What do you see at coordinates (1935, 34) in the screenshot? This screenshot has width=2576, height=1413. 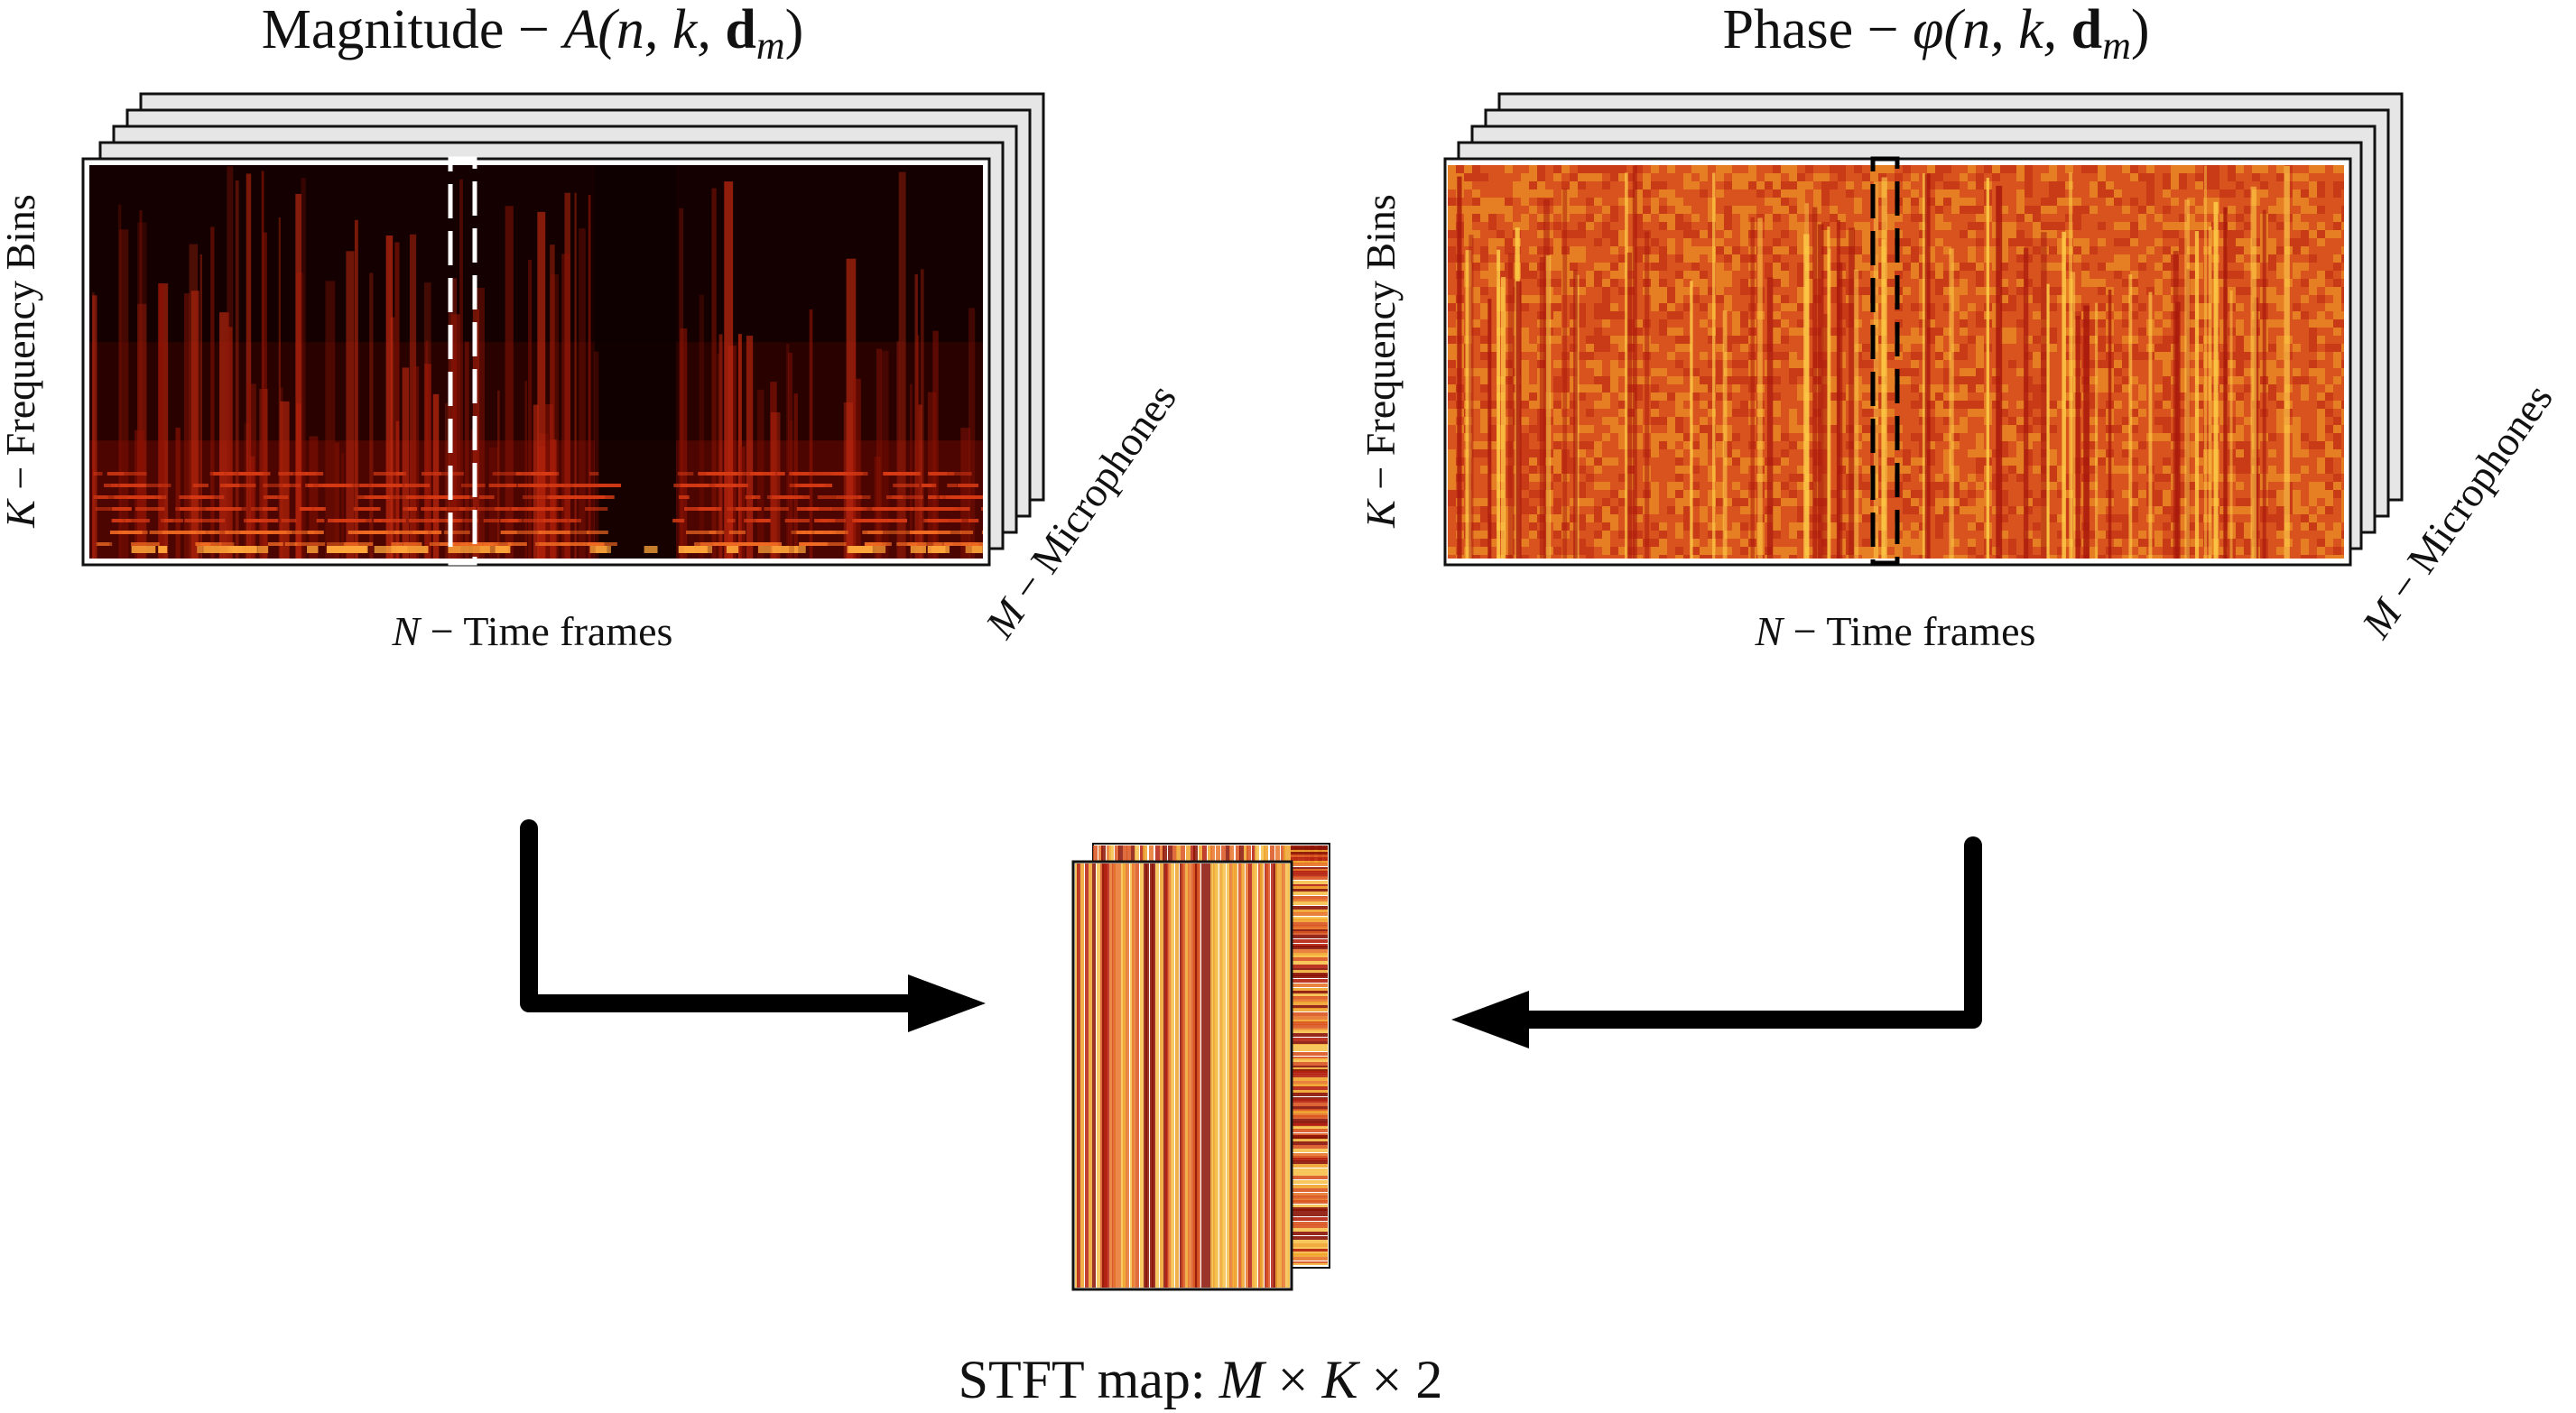 I see `phase-title: Phase − φ(n, k, dm)` at bounding box center [1935, 34].